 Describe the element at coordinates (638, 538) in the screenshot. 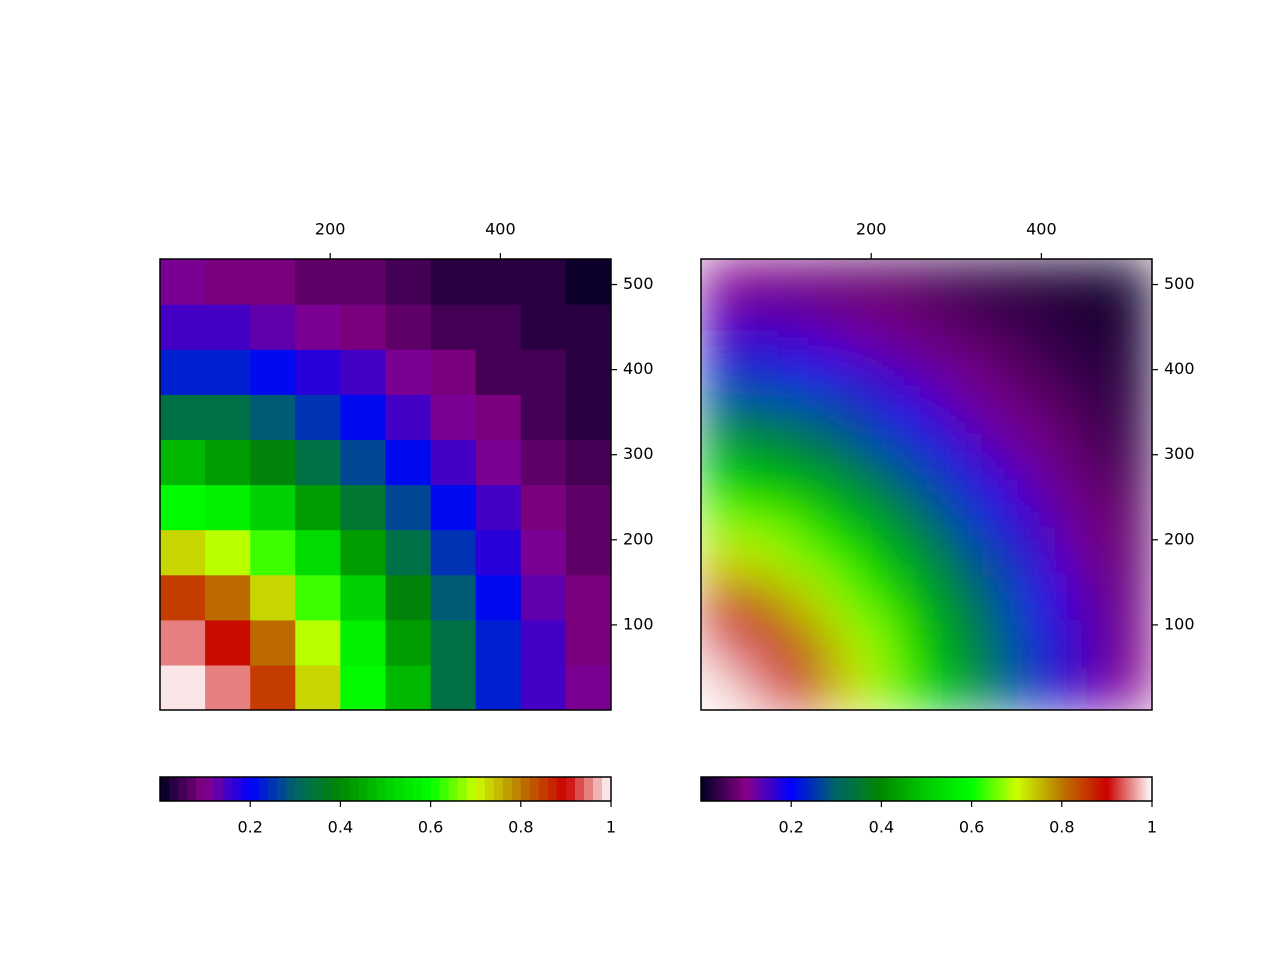

I see `y-tick-label: 200` at that location.